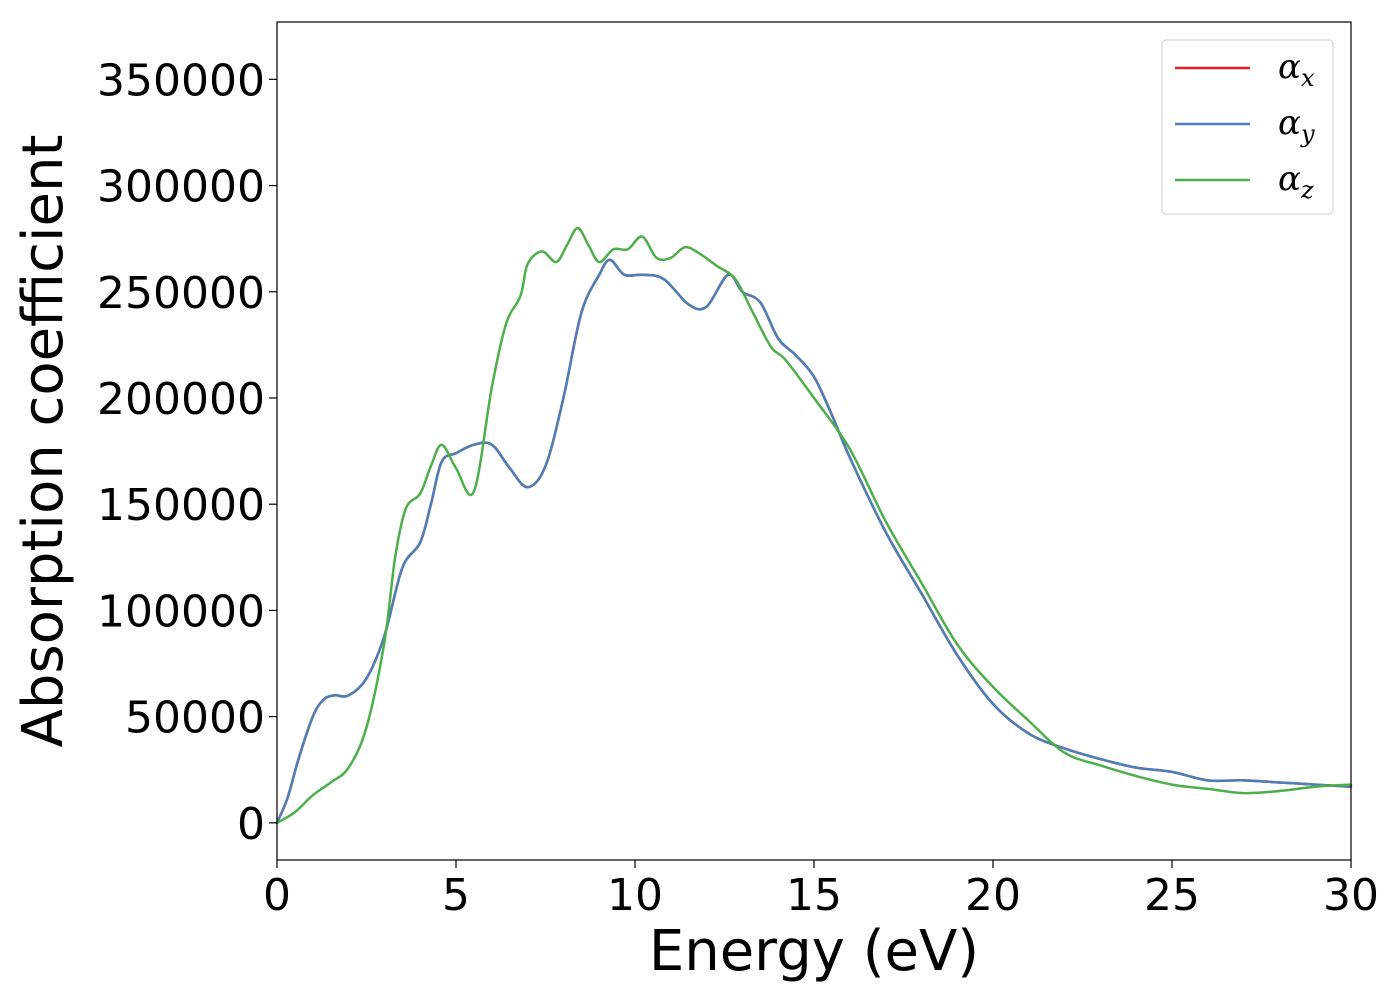 This screenshot has width=1400, height=1000. I want to click on x-tick-label: 10, so click(635, 895).